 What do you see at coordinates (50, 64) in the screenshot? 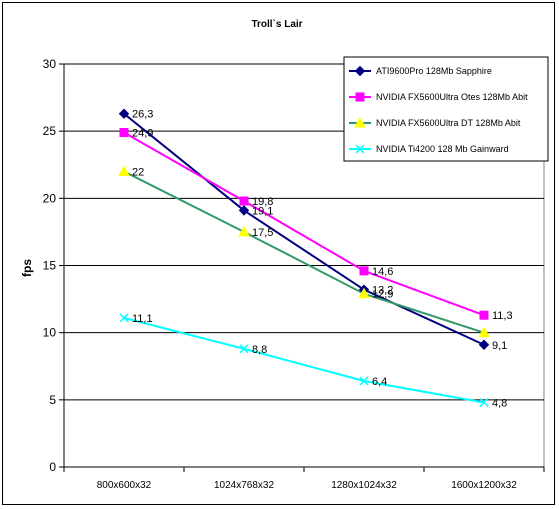
I see `y-tick-label: 30` at bounding box center [50, 64].